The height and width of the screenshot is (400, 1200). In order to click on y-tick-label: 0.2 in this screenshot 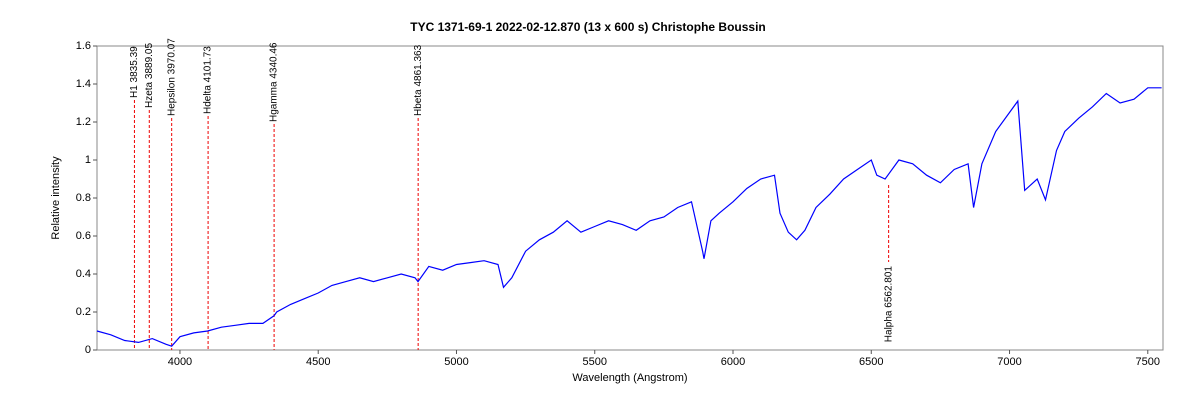, I will do `click(83, 312)`.